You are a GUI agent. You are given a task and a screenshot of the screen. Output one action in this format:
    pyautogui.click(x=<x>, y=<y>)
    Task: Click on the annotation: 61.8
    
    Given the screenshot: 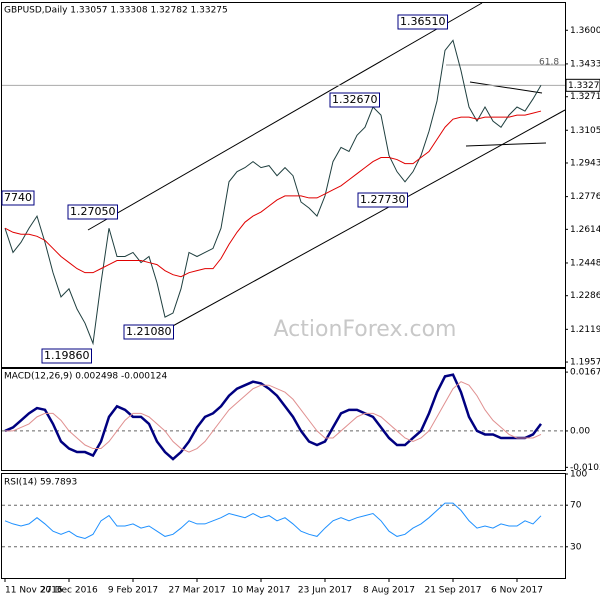 What is the action you would take?
    pyautogui.click(x=549, y=63)
    